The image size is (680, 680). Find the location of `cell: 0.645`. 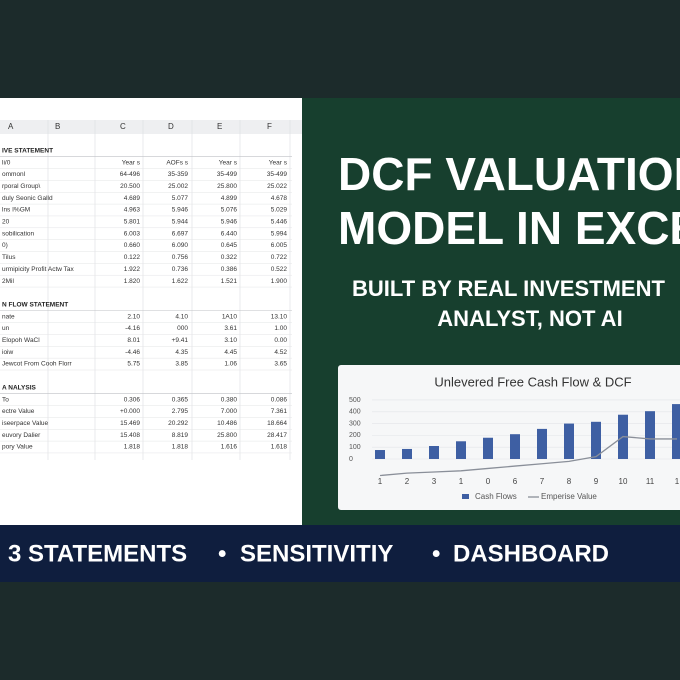

cell: 0.645 is located at coordinates (229, 245).